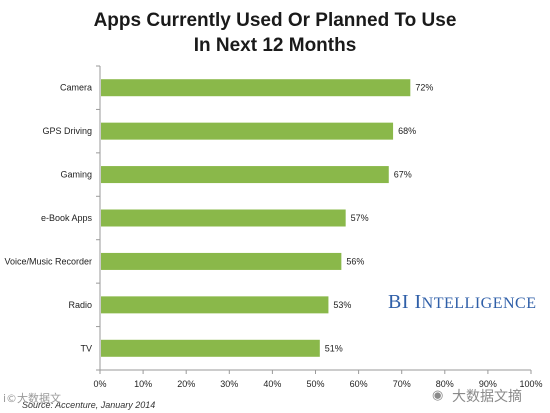 This screenshot has width=550, height=413. I want to click on chart-title: Apps Currently Used Or Planned To Use, so click(275, 20).